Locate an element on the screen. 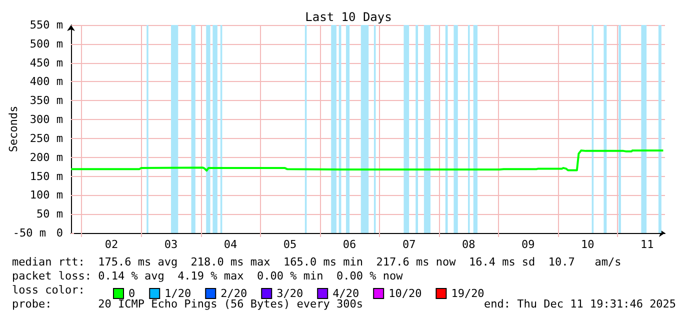 Image resolution: width=697 pixels, height=321 pixels. x-tick-label: 03 is located at coordinates (171, 244).